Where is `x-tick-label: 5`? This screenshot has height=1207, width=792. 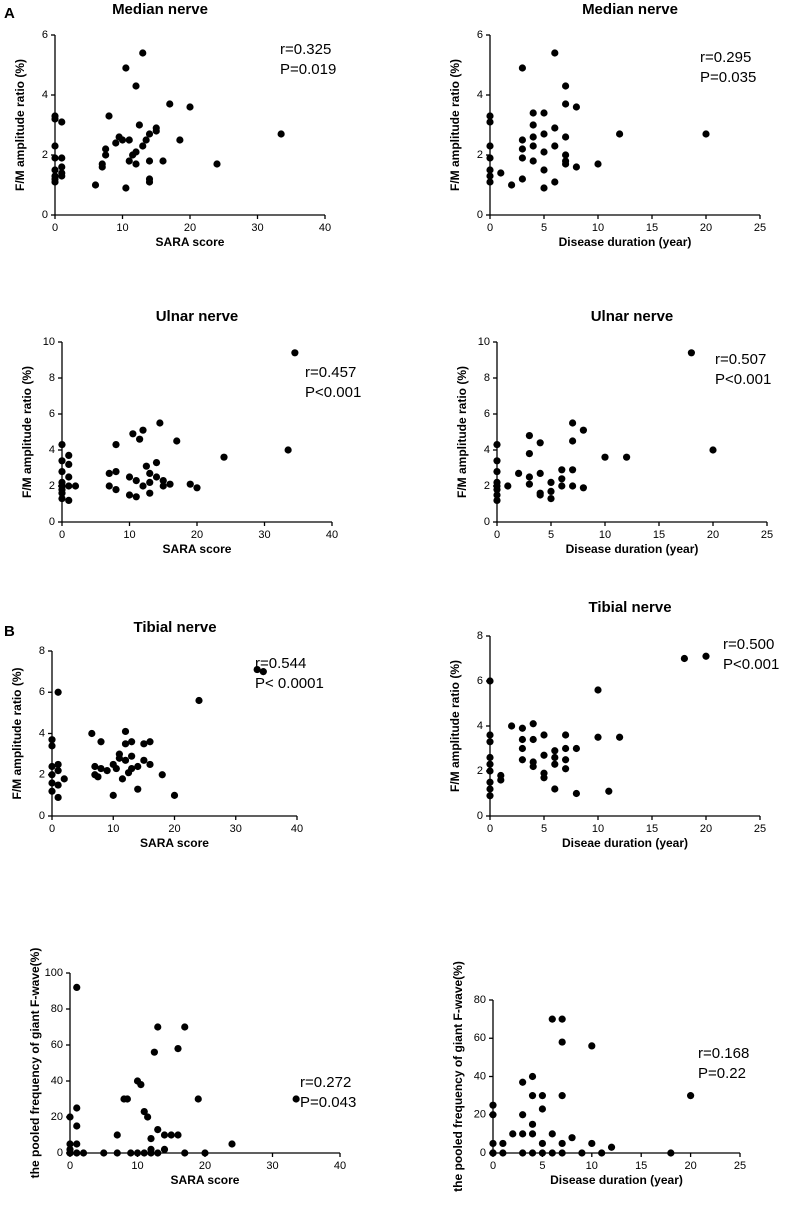
x-tick-label: 5 is located at coordinates (544, 228).